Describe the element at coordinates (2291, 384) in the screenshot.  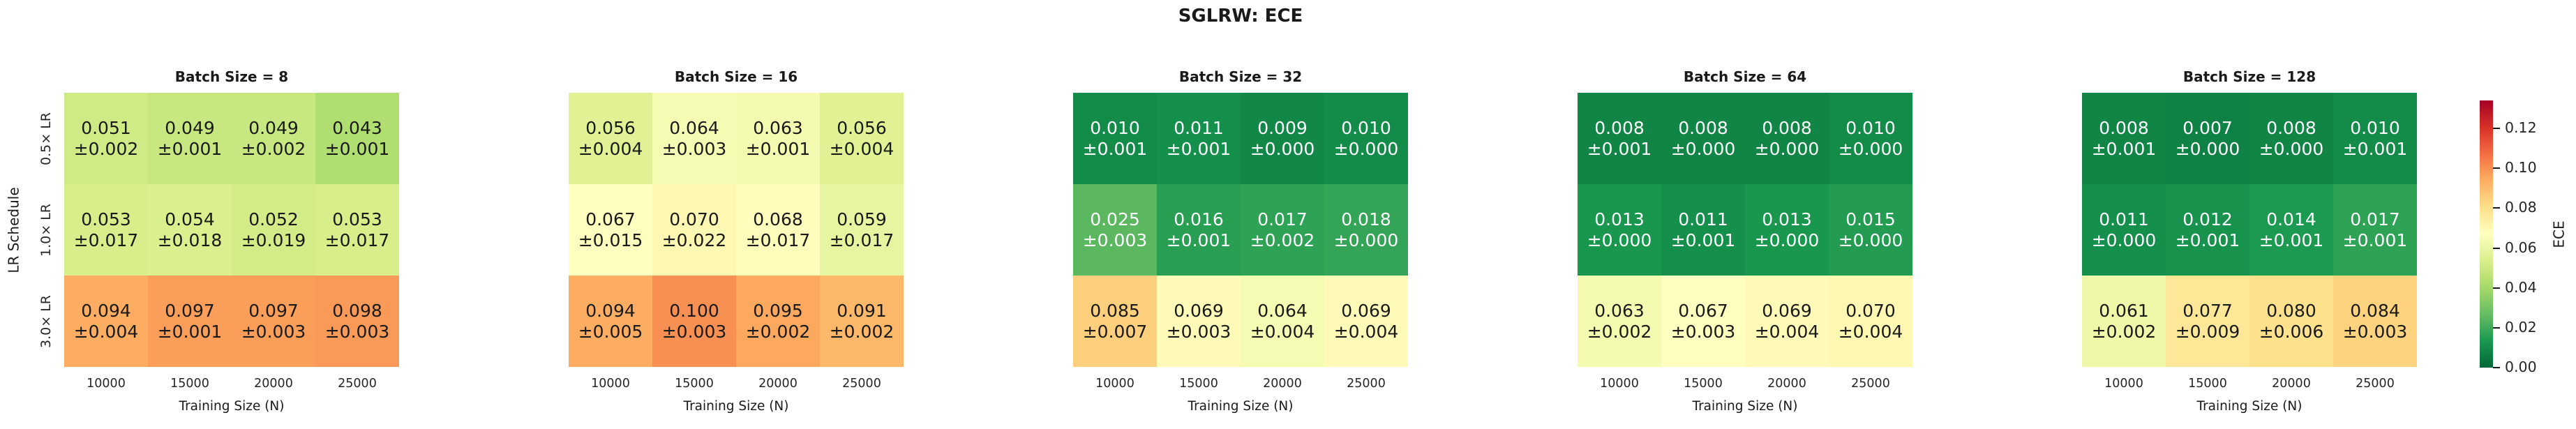
I see `x-tick-label: 20000` at that location.